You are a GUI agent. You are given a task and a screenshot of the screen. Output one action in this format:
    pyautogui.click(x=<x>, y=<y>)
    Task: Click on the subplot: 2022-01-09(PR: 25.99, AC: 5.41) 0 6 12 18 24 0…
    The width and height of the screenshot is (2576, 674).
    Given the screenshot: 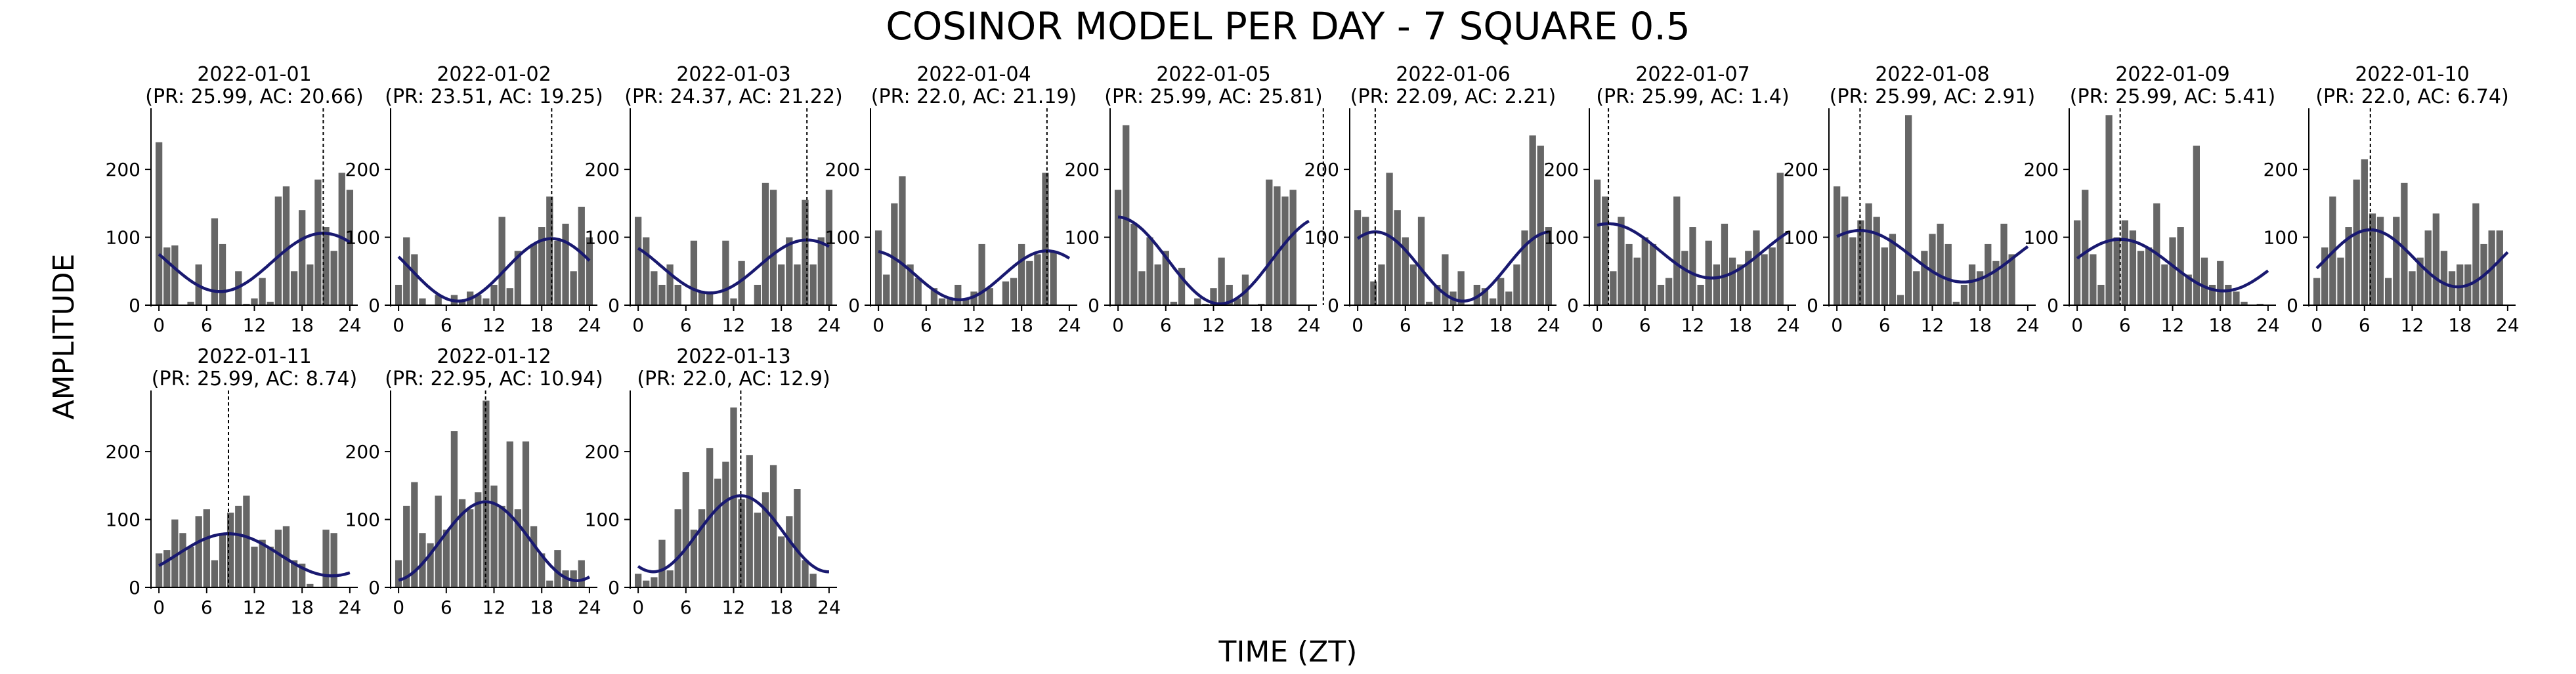 What is the action you would take?
    pyautogui.click(x=2152, y=199)
    